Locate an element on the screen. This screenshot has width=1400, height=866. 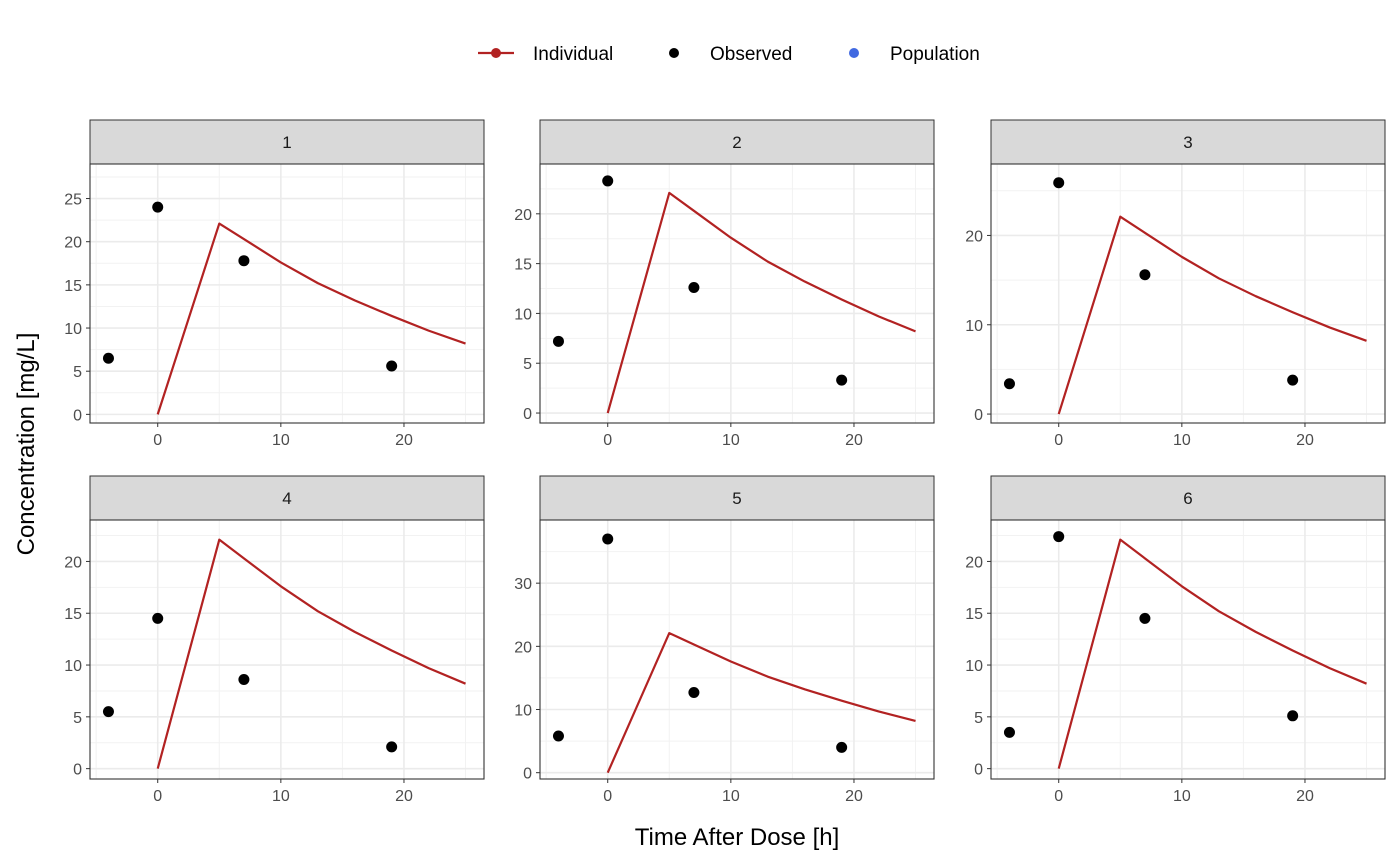
y-tick-label: 30 is located at coordinates (523, 584).